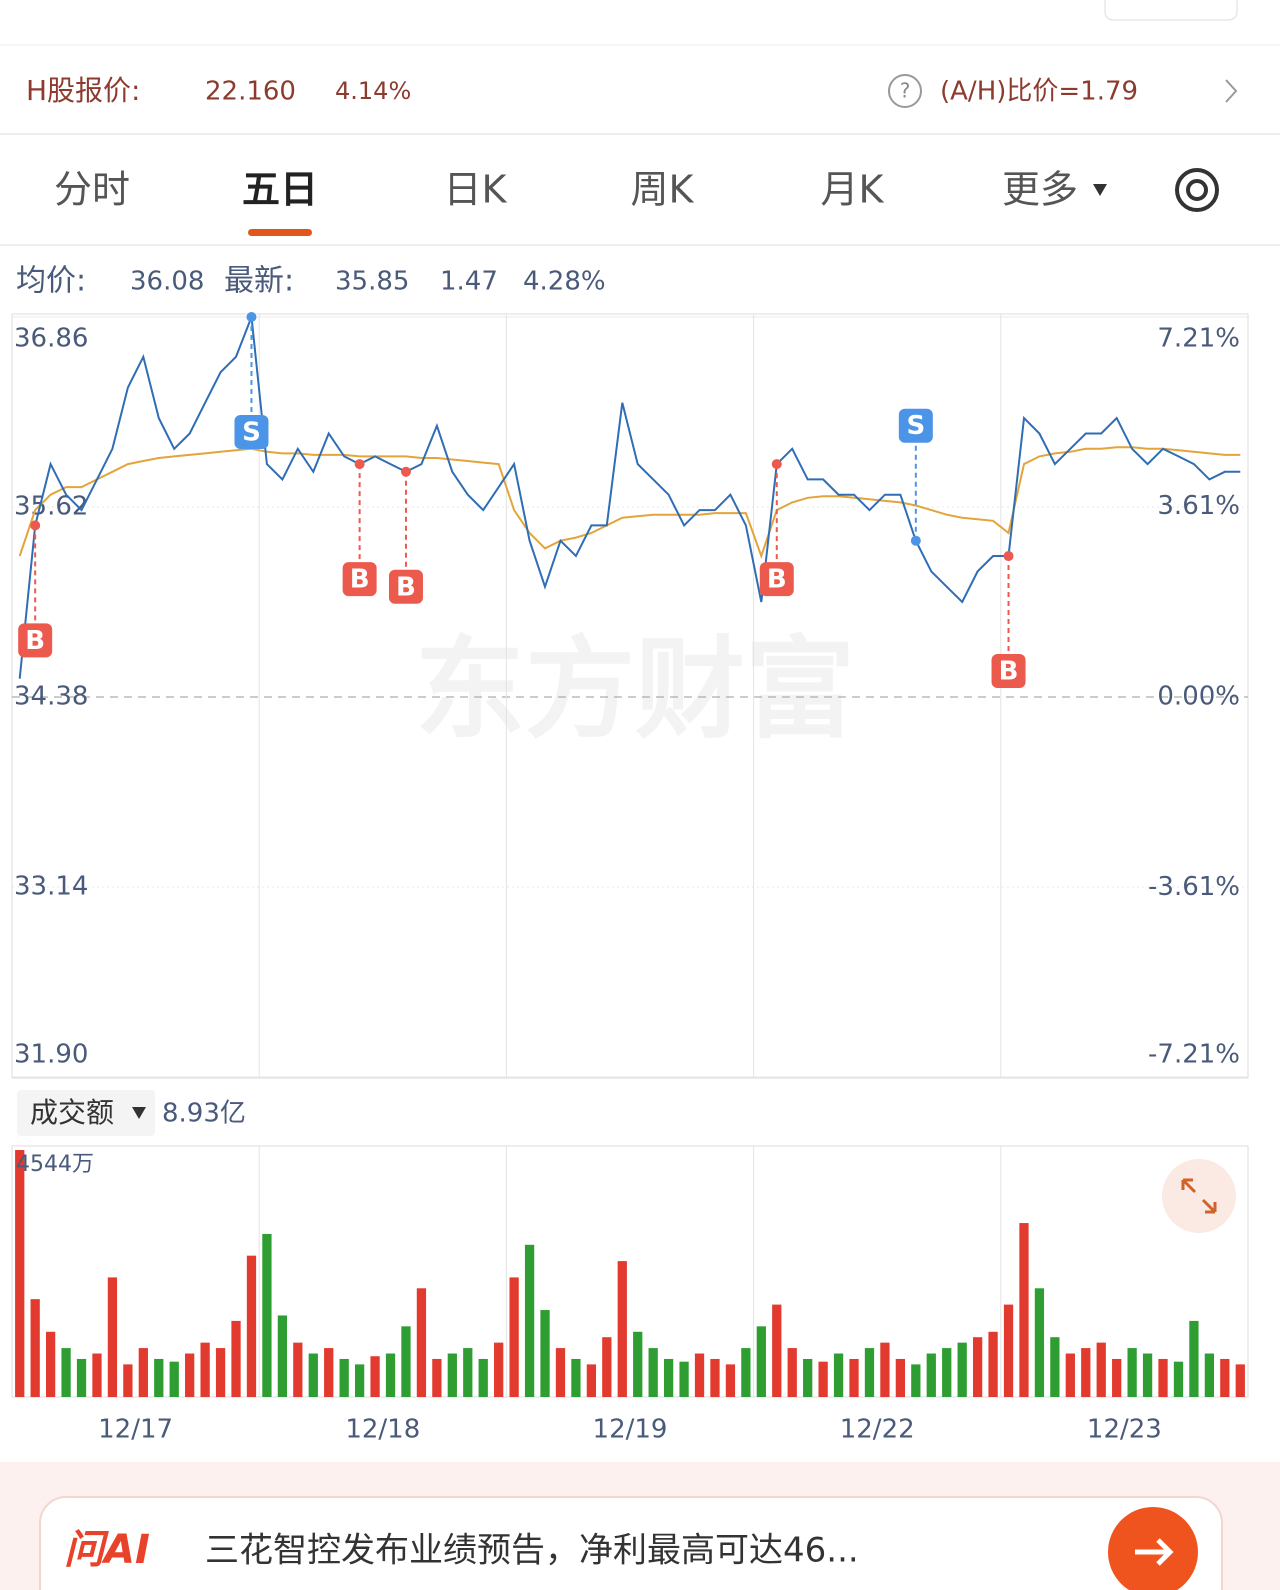 The image size is (1280, 1590). I want to click on gear-ring, so click(1197, 190).